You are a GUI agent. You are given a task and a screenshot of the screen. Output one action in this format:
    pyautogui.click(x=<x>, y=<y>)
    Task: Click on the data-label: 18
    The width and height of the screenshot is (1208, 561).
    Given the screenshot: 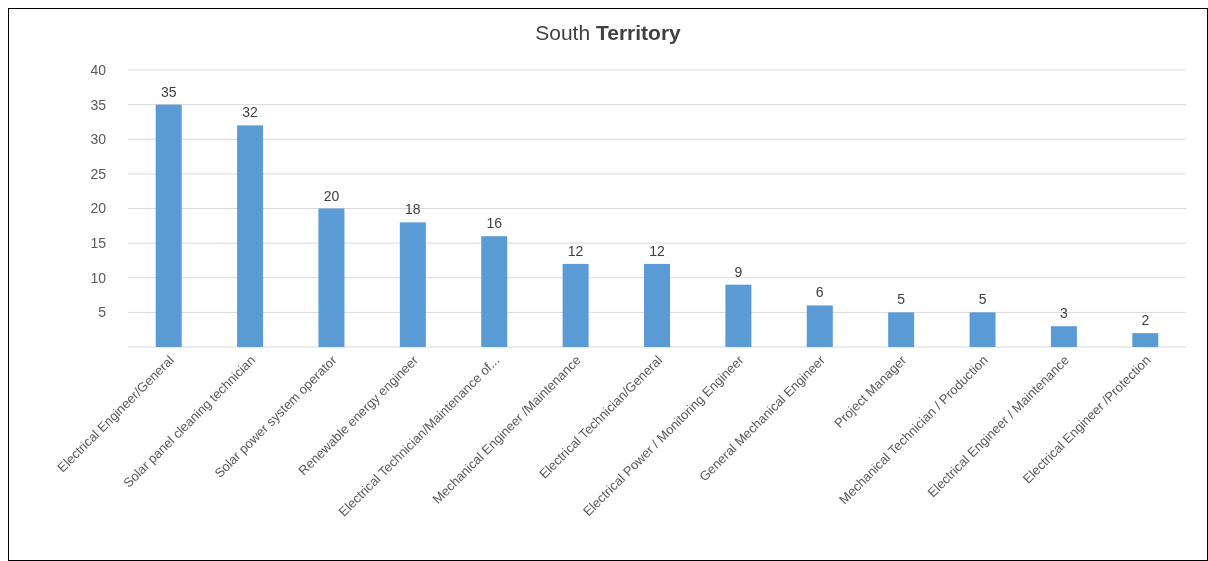 What is the action you would take?
    pyautogui.click(x=413, y=209)
    